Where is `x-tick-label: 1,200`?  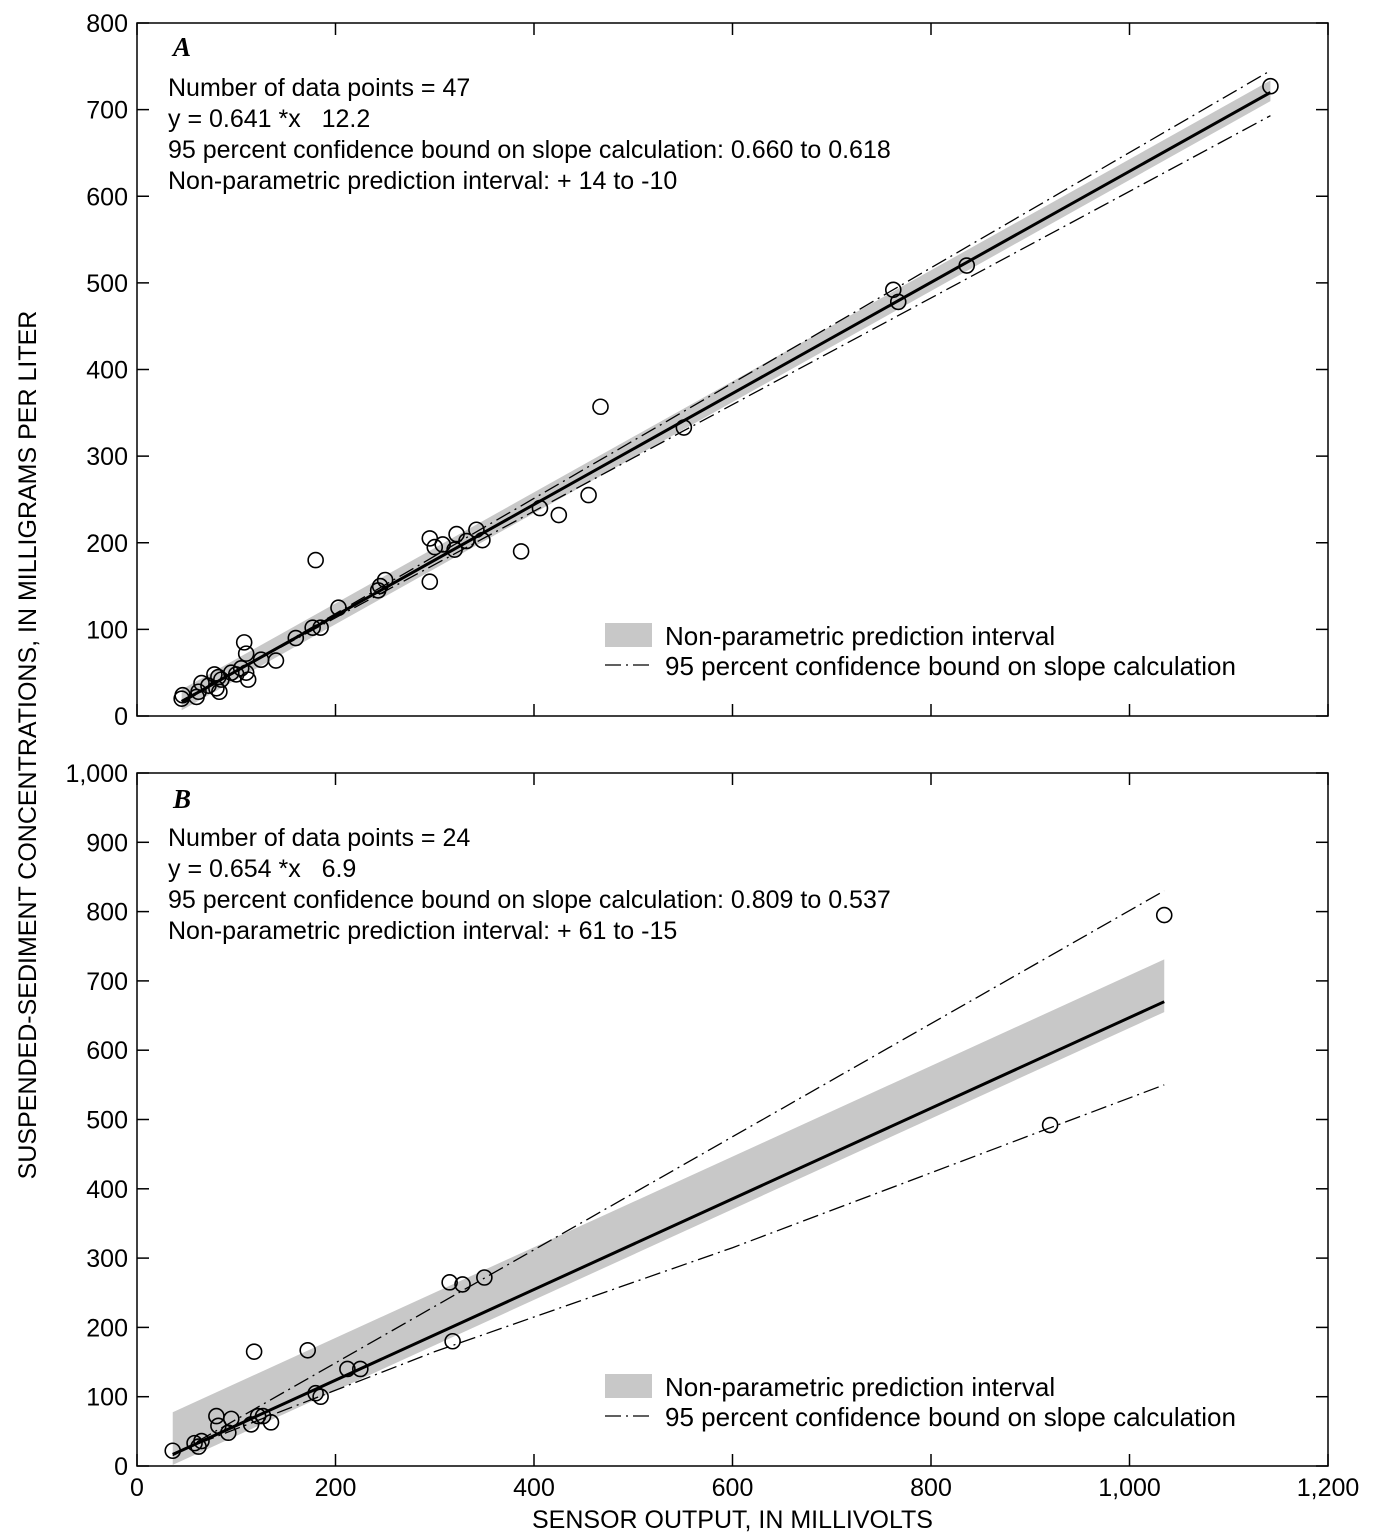
x-tick-label: 1,200 is located at coordinates (1328, 1488).